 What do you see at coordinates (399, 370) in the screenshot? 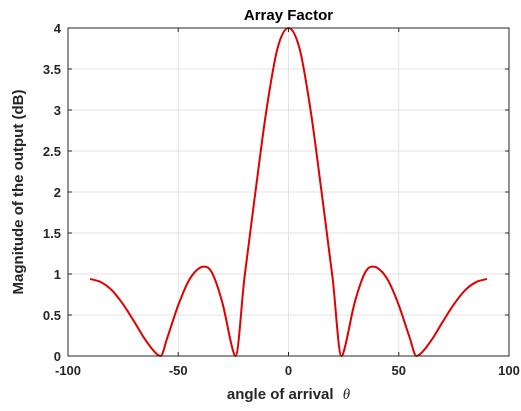
I see `x-tick-label: 50` at bounding box center [399, 370].